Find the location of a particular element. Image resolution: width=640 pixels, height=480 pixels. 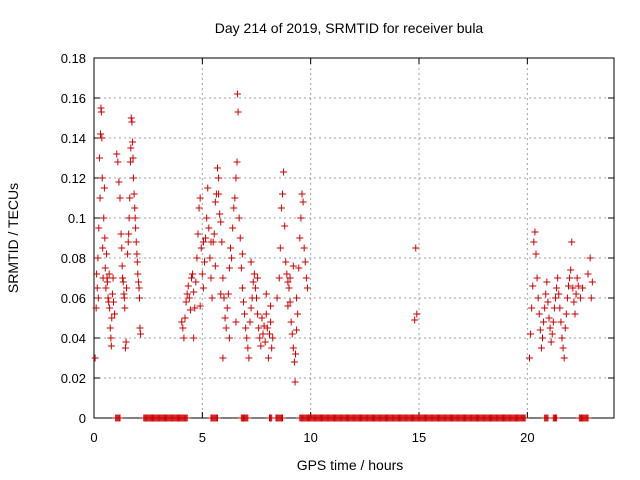

y-tick-label: 0 is located at coordinates (82, 418).